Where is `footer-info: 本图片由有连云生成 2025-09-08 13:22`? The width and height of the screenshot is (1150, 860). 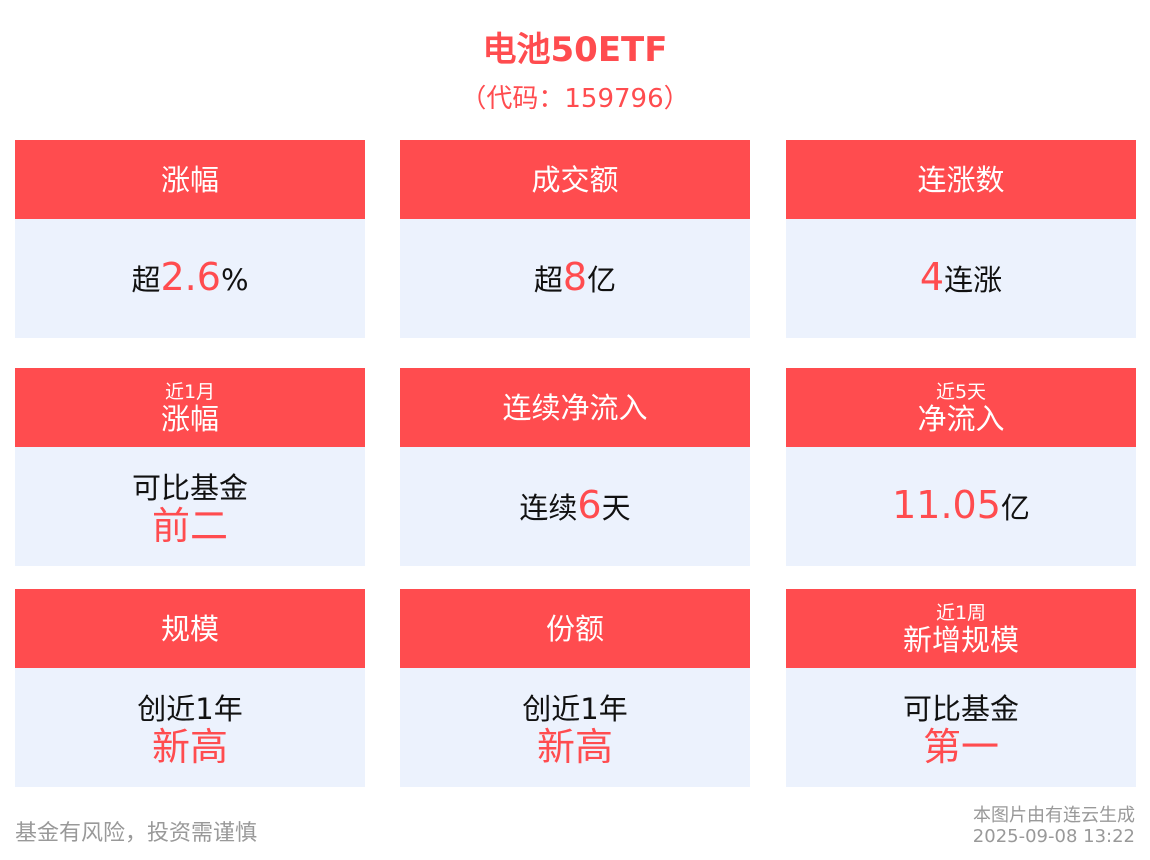 footer-info: 本图片由有连云生成 2025-09-08 13:22 is located at coordinates (1054, 826).